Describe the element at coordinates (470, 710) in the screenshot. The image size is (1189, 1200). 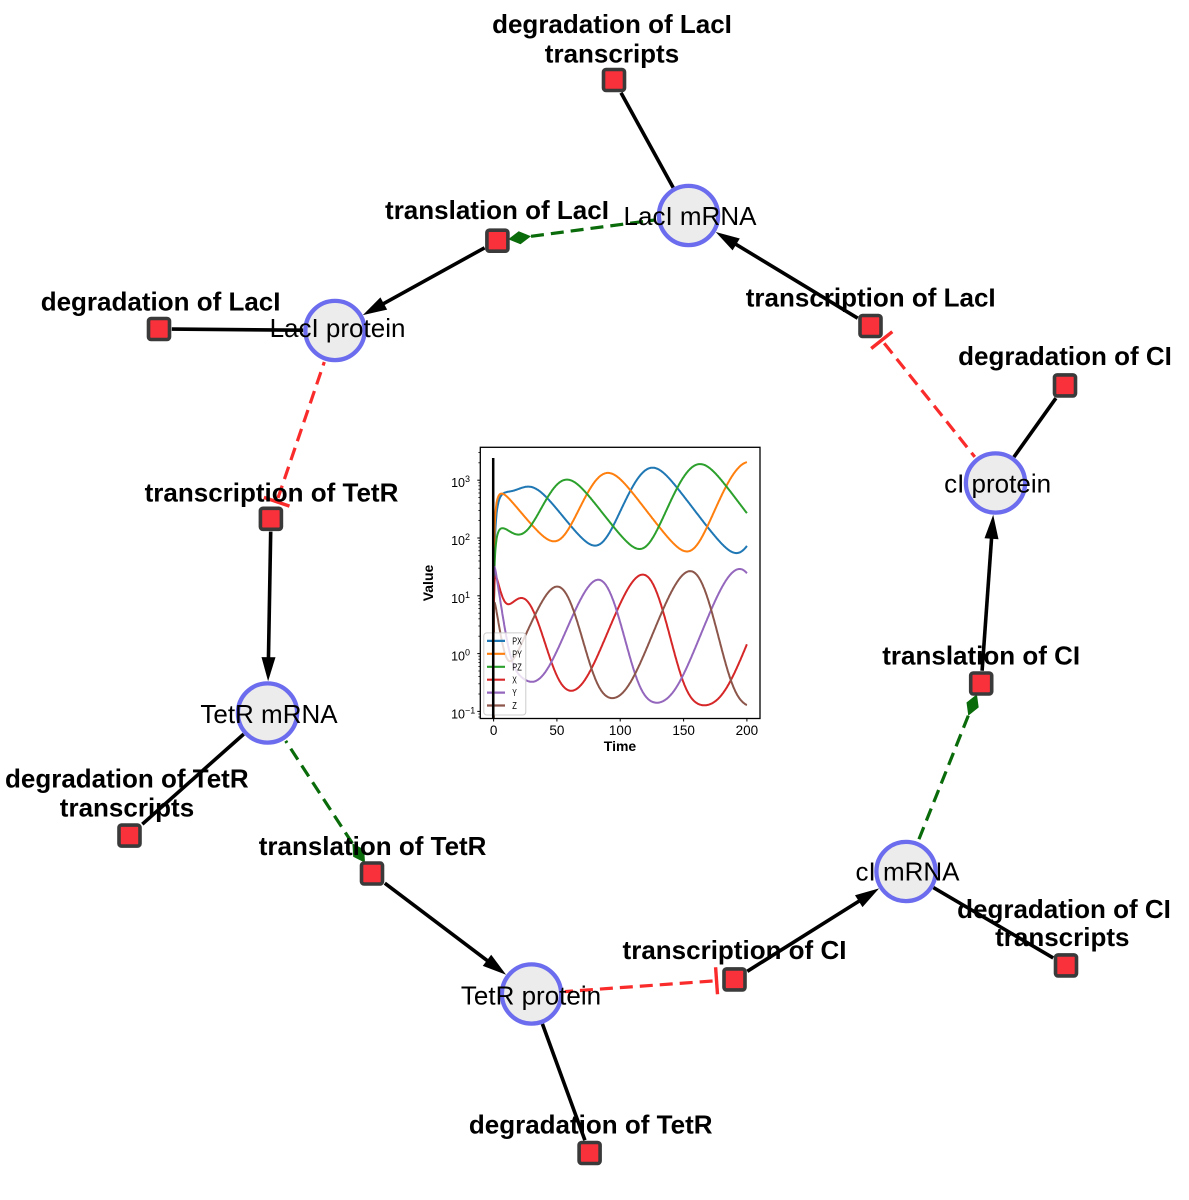
I see `svg-text: −1` at that location.